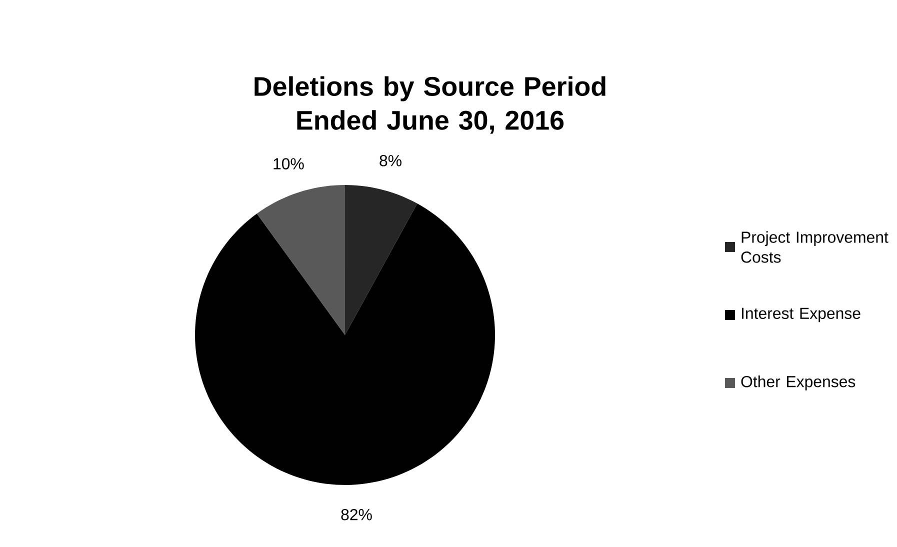  What do you see at coordinates (814, 247) in the screenshot?
I see `legend-label: Project Improvement Costs` at bounding box center [814, 247].